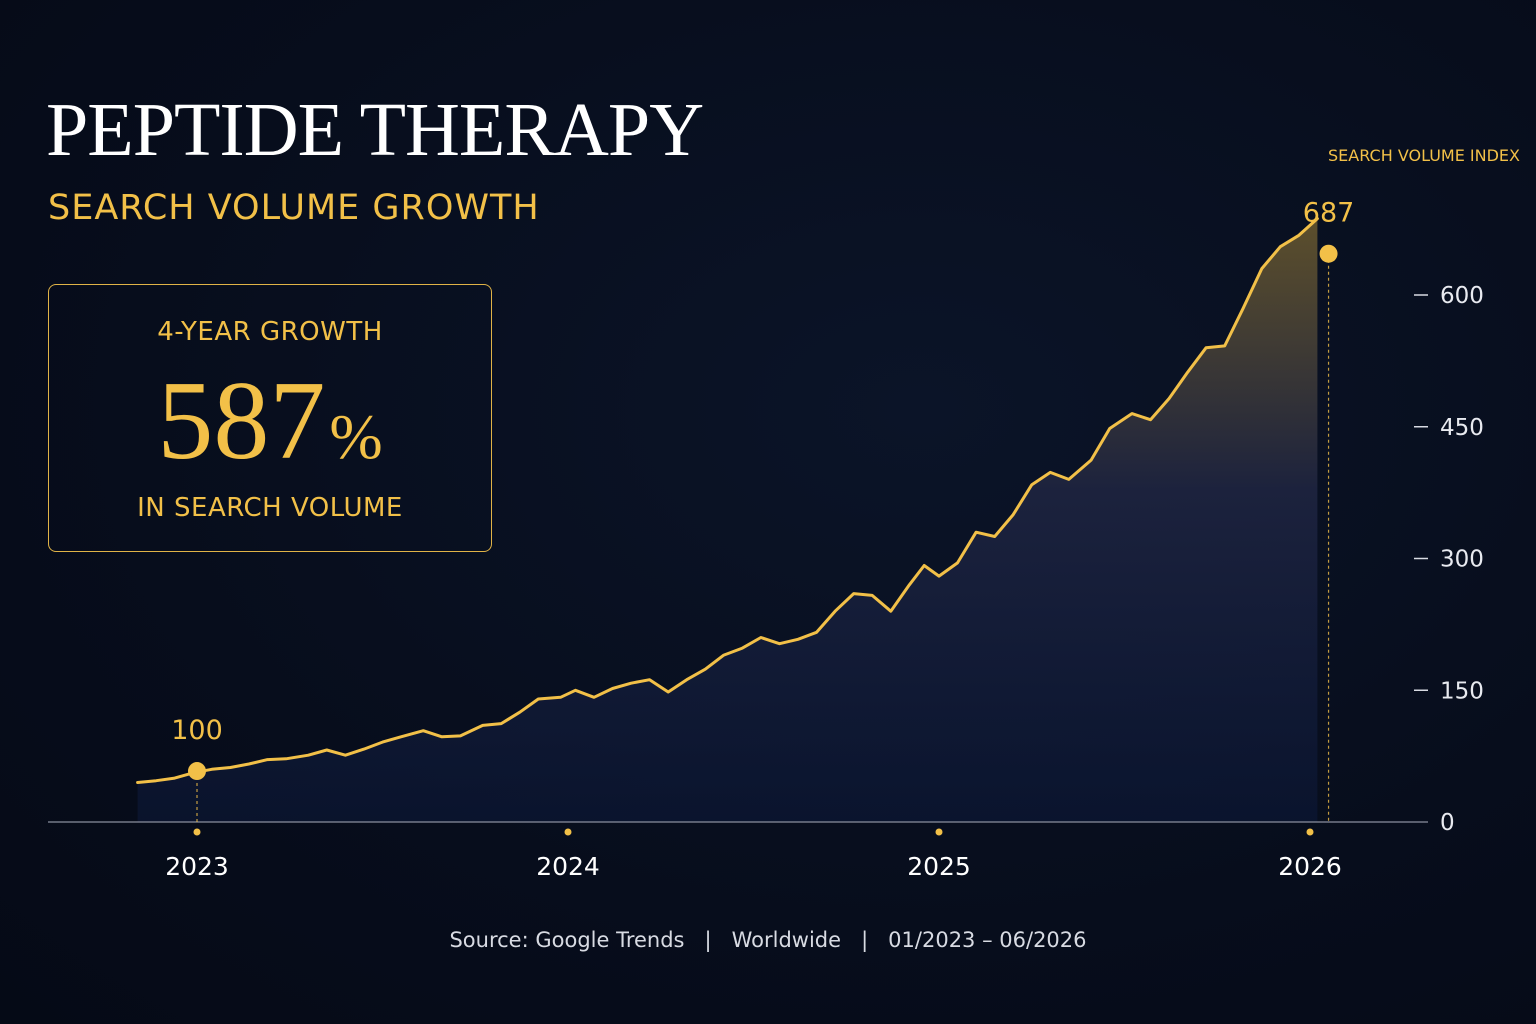 This screenshot has height=1024, width=1536. Describe the element at coordinates (1329, 213) in the screenshot. I see `end-value-label: 687` at that location.